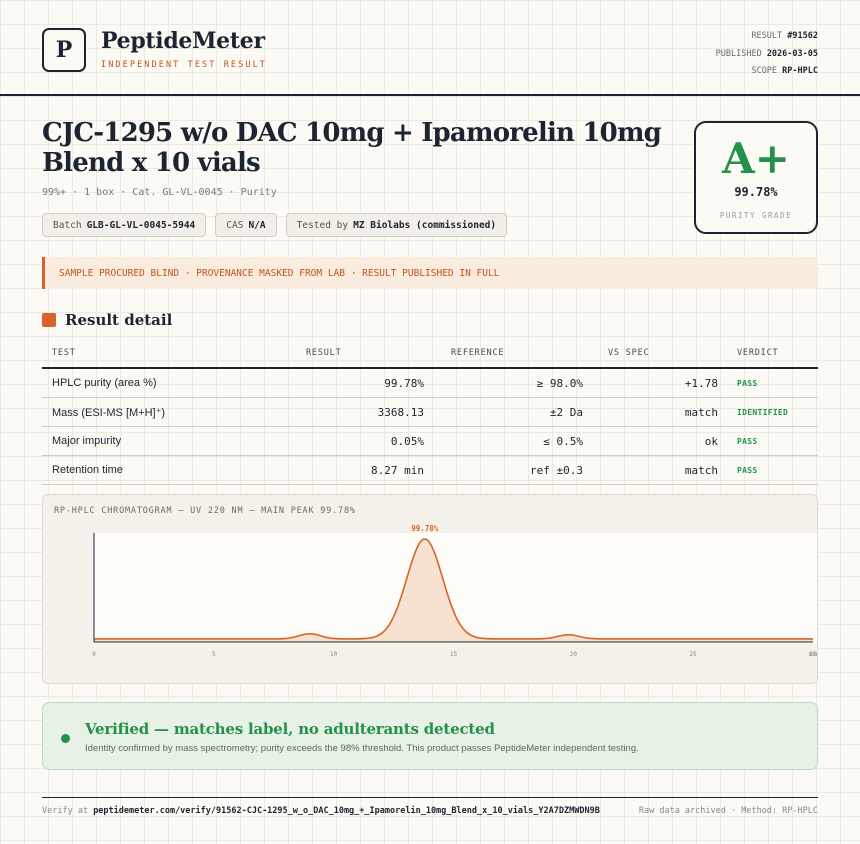 Image resolution: width=860 pixels, height=844 pixels. I want to click on batch-chip: Batch GLB-GL-VL-0045-5944, so click(124, 225).